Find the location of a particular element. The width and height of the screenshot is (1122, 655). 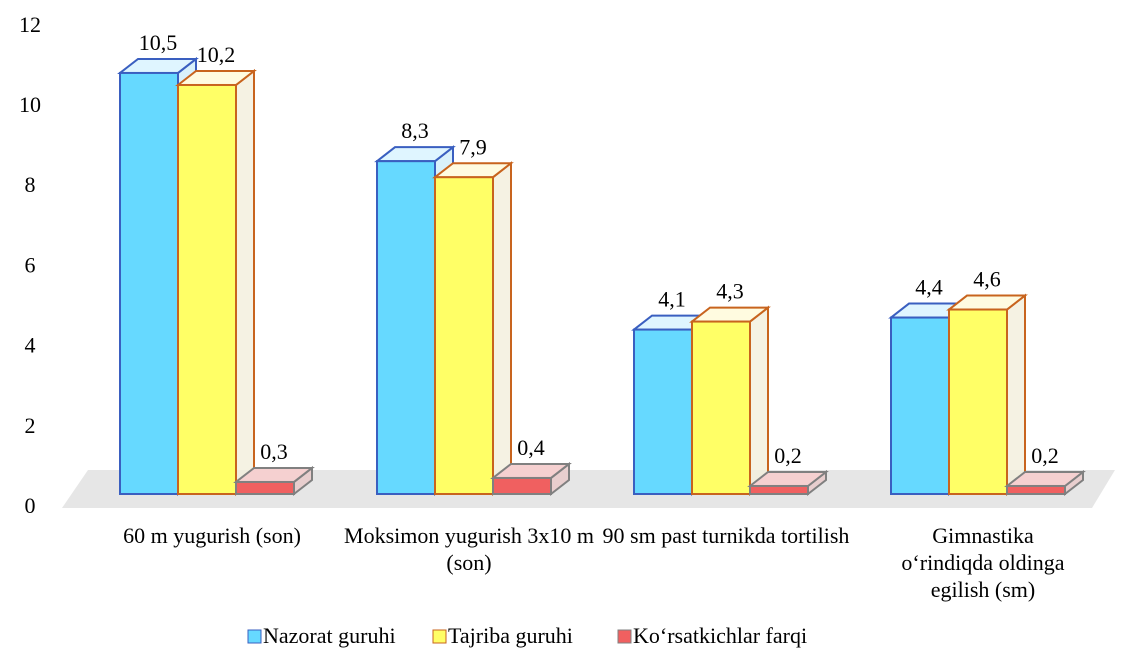

x-tick-label: Moksimon yugurish 3x10 m (son) is located at coordinates (469, 549).